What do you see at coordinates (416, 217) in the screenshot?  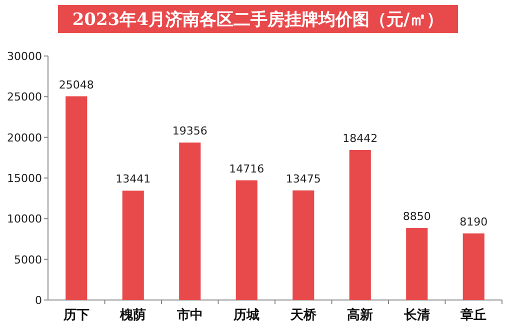 I see `data-label: 8850` at bounding box center [416, 217].